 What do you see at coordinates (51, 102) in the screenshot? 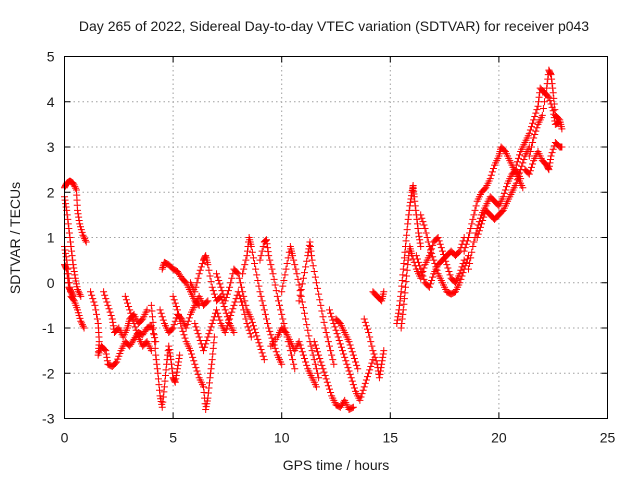
I see `y-tick-label: 4` at bounding box center [51, 102].